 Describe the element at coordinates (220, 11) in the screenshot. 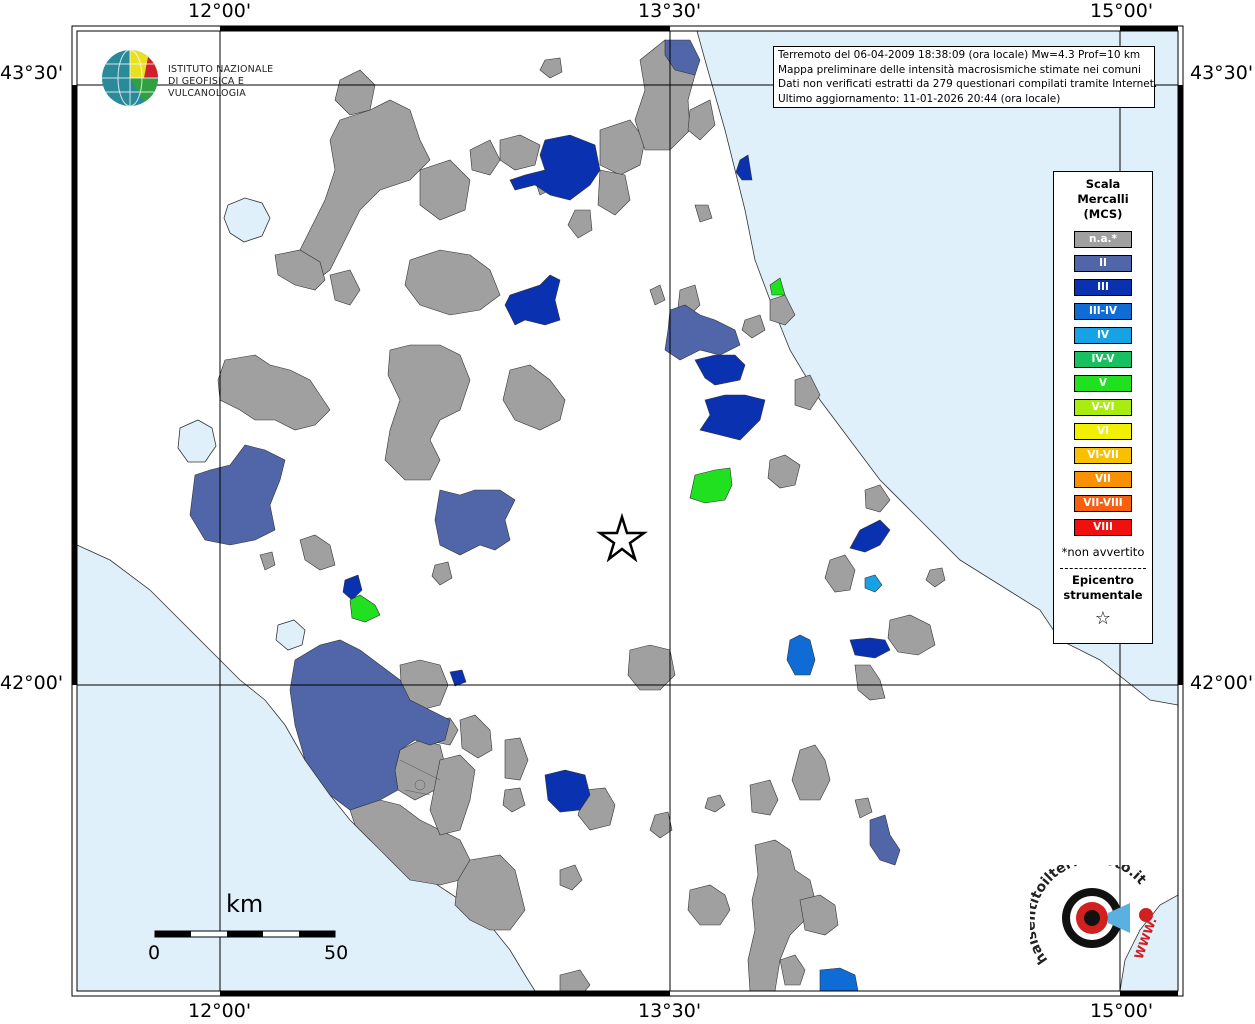

I see `lon-label-top-1: 12°00'` at that location.